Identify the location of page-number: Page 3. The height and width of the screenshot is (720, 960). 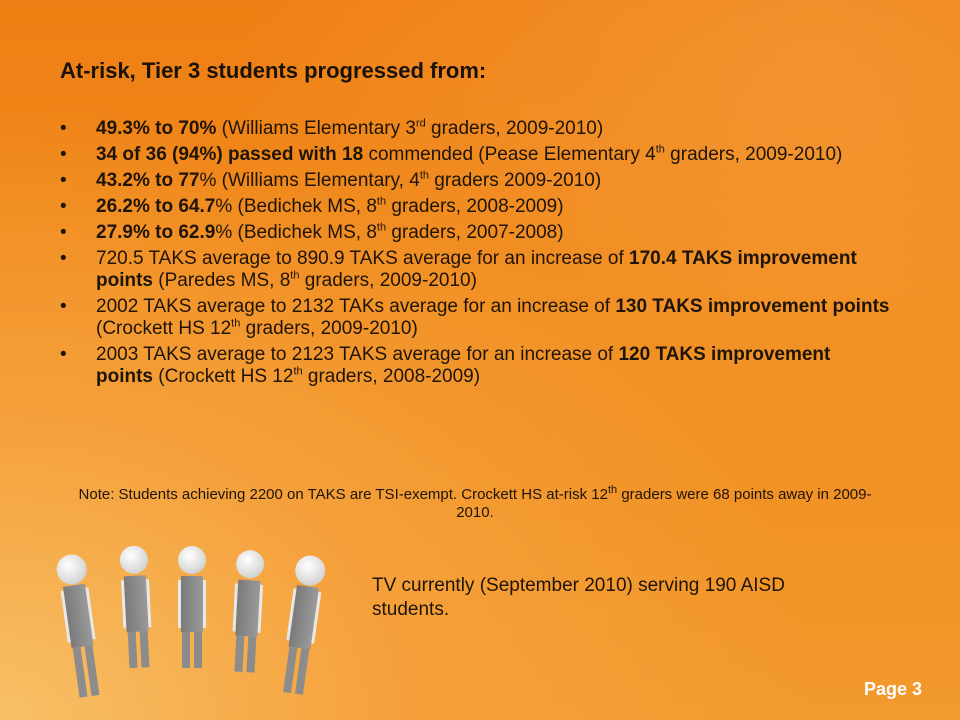
(892, 689).